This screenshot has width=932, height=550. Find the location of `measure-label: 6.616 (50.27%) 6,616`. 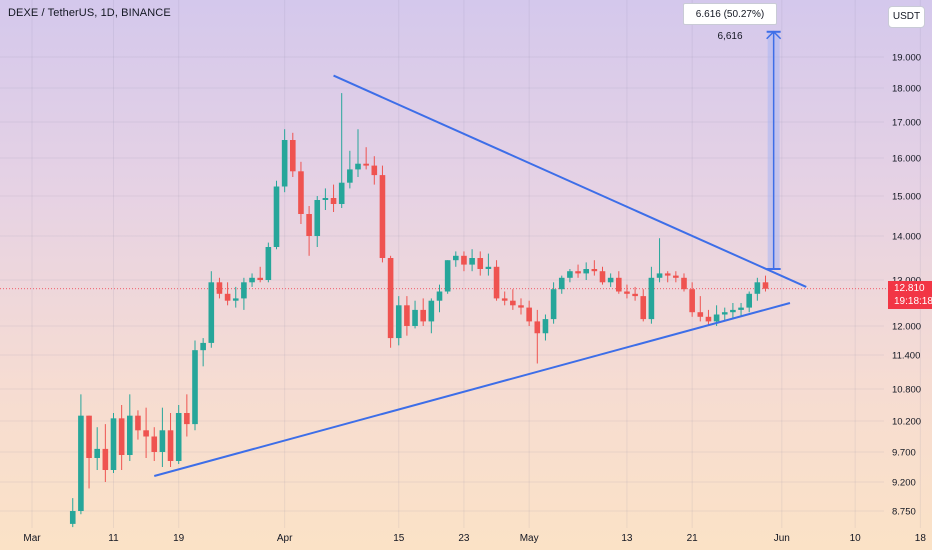

measure-label: 6.616 (50.27%) 6,616 is located at coordinates (730, 22).